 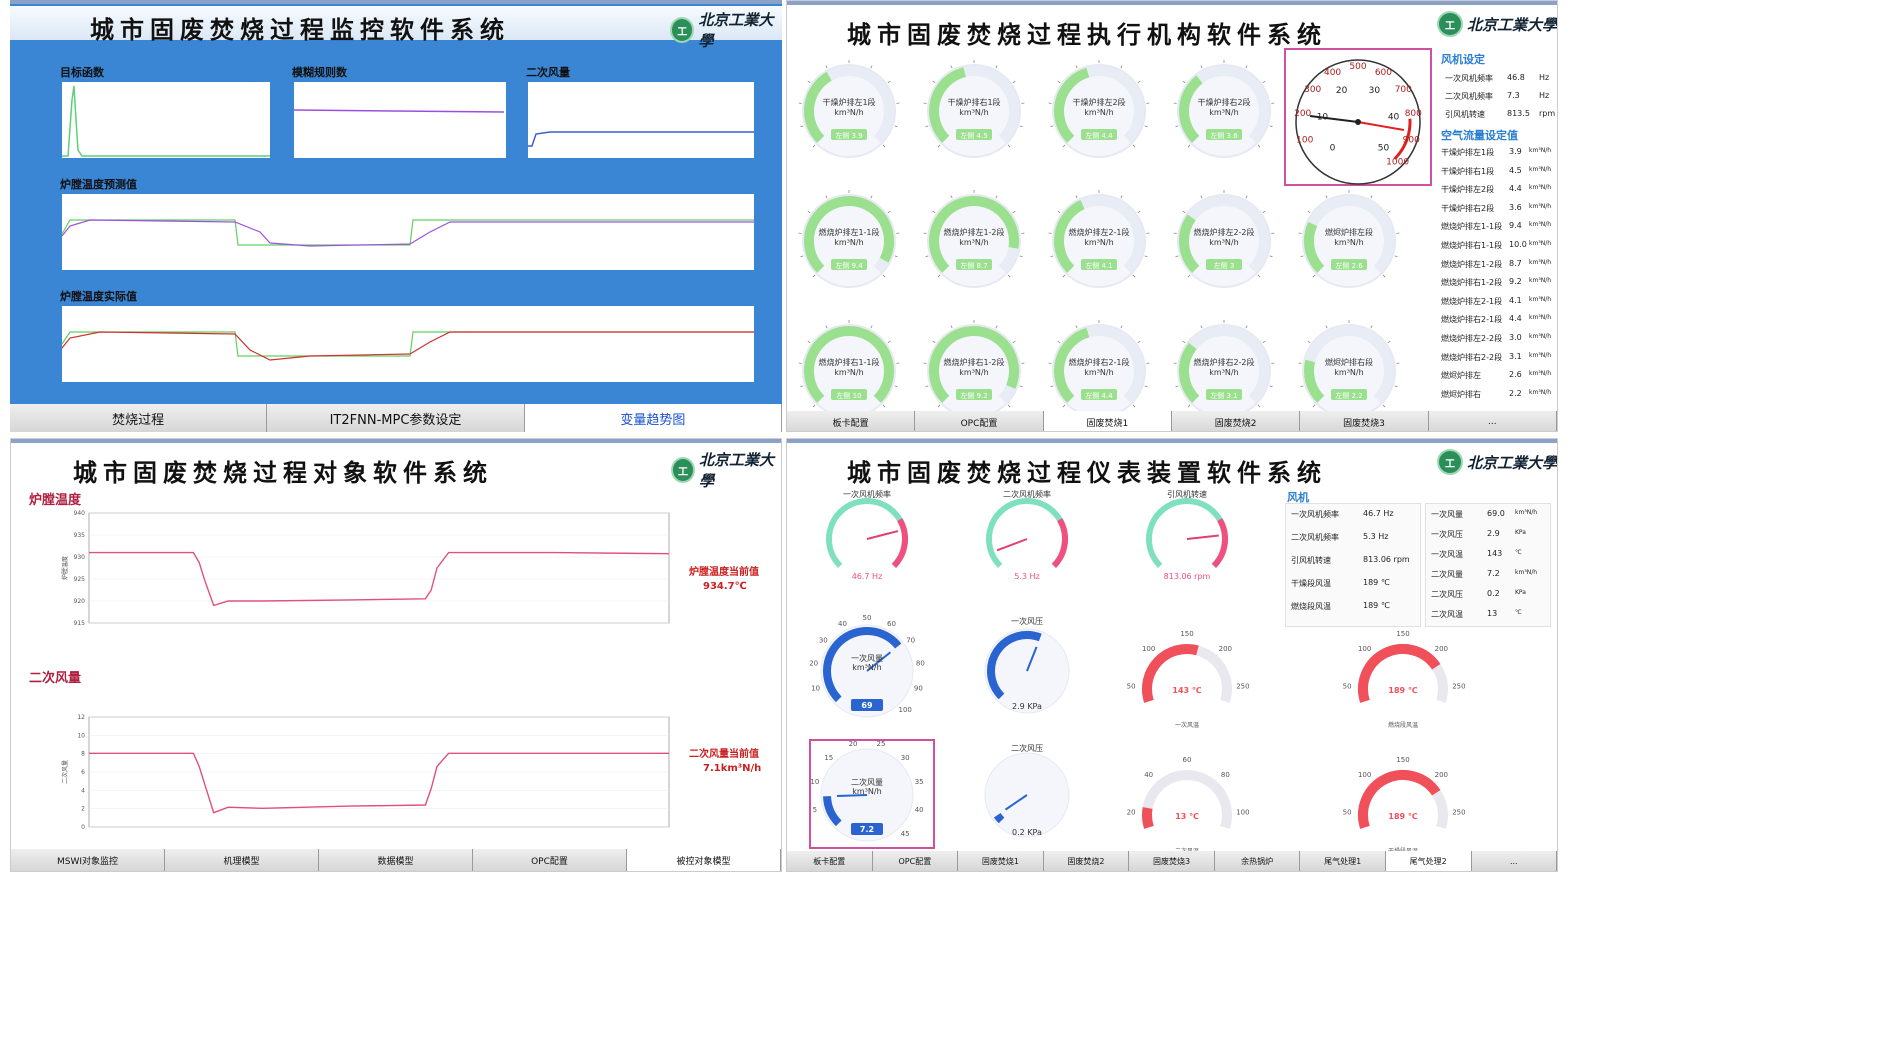 What do you see at coordinates (1512, 462) in the screenshot?
I see `logo-script: 北京工業大學` at bounding box center [1512, 462].